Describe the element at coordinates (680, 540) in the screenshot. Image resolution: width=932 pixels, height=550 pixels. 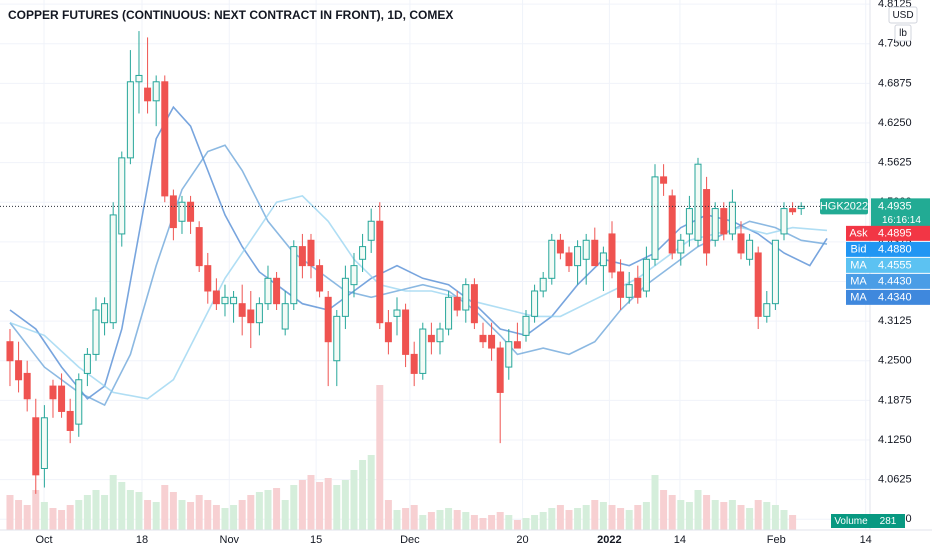
I see `x-tick-label: 14` at that location.